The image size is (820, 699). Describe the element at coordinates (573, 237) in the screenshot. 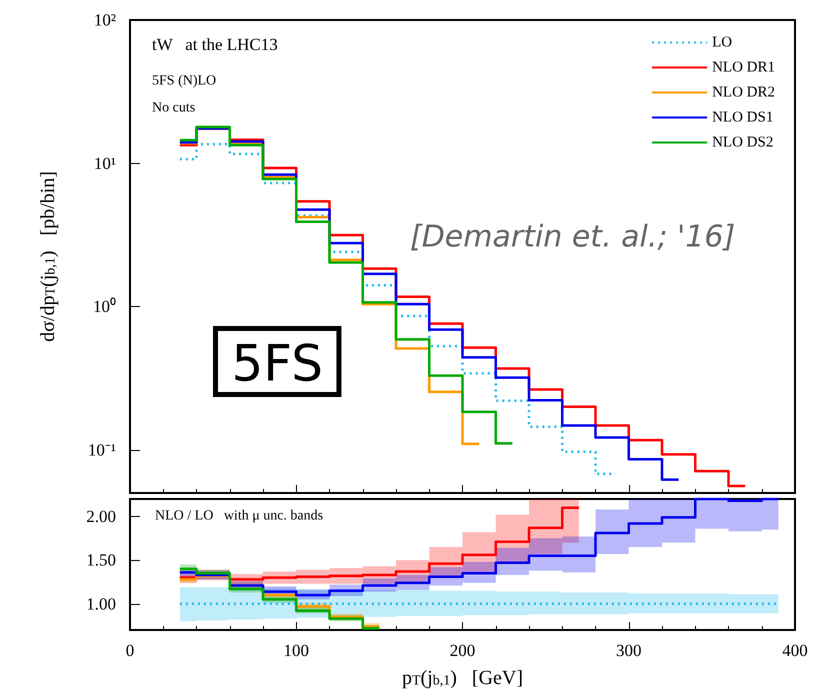

I see `annotation: [Demartin et. al.; '16]` at that location.